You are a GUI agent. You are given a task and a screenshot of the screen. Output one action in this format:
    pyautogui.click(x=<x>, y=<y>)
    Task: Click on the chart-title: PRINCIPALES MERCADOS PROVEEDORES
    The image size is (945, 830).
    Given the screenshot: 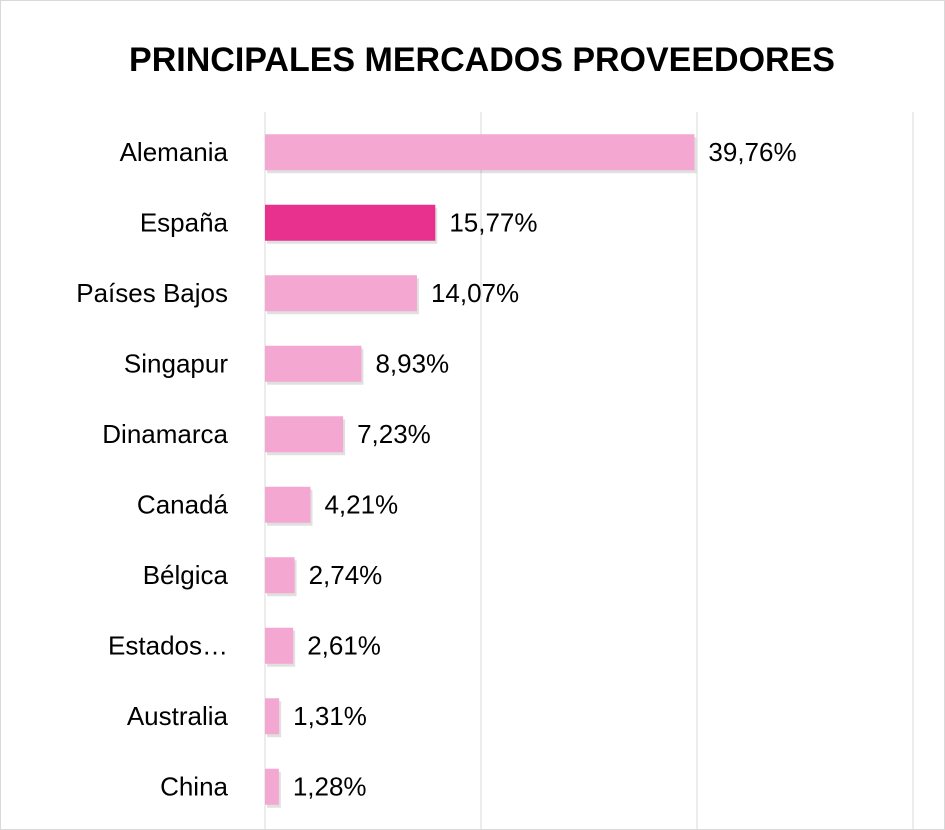 What is the action you would take?
    pyautogui.click(x=482, y=60)
    